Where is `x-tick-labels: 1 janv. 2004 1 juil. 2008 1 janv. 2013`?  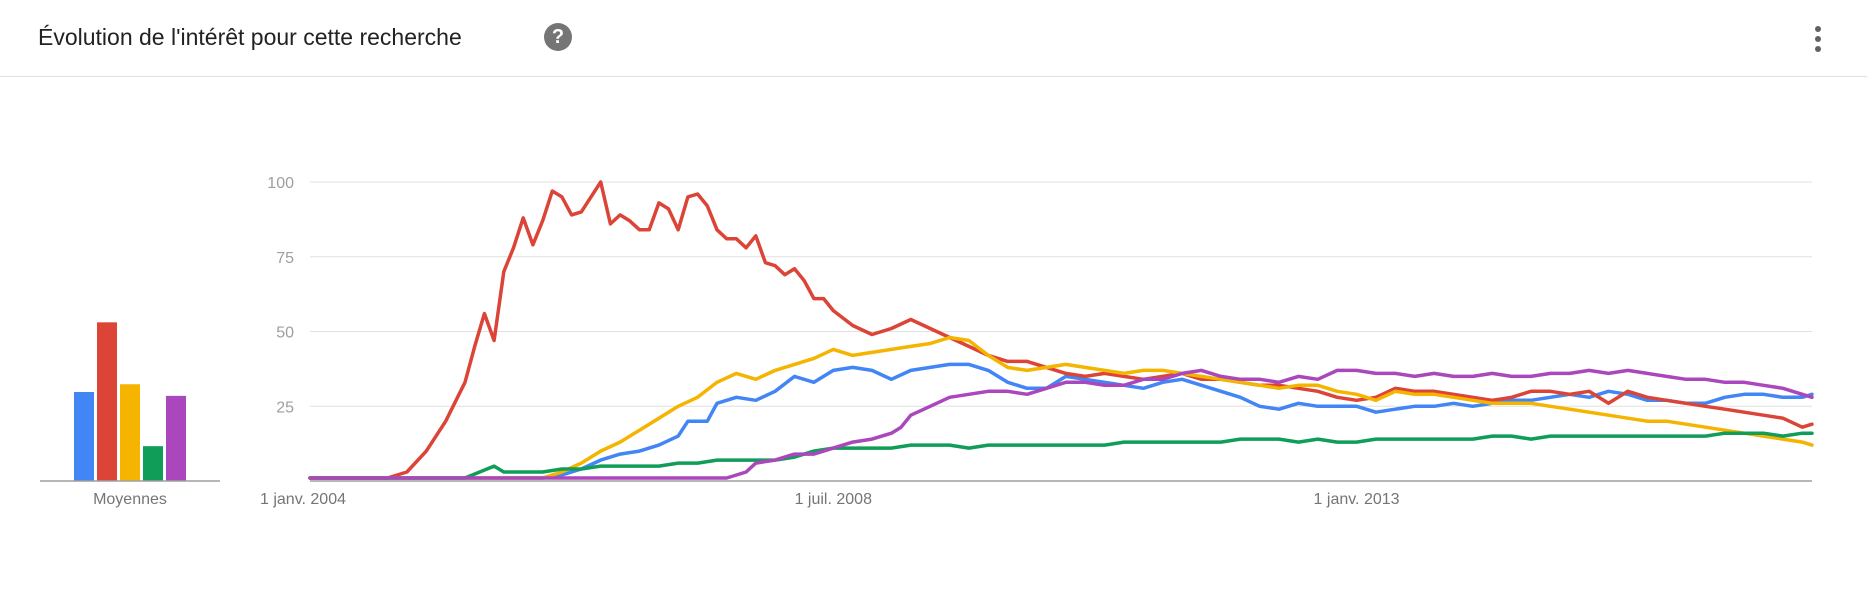
x-tick-labels: 1 janv. 2004 1 juil. 2008 1 janv. 2013 is located at coordinates (830, 499).